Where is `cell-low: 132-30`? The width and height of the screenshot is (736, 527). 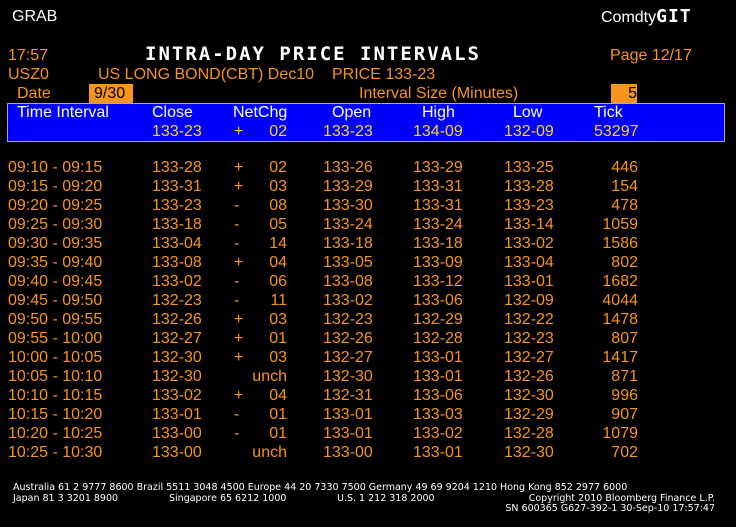
cell-low: 132-30 is located at coordinates (529, 395).